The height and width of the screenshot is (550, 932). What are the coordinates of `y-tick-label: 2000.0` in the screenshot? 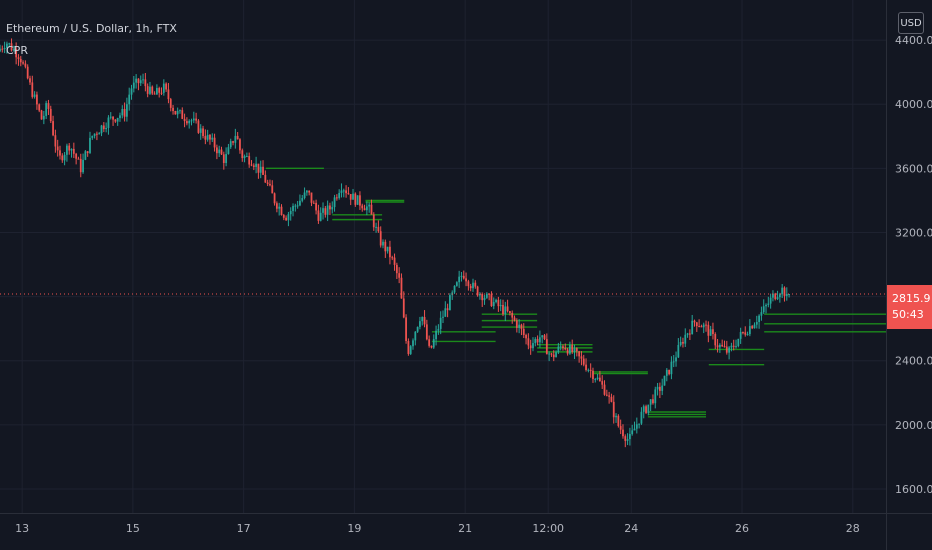 It's located at (913, 425).